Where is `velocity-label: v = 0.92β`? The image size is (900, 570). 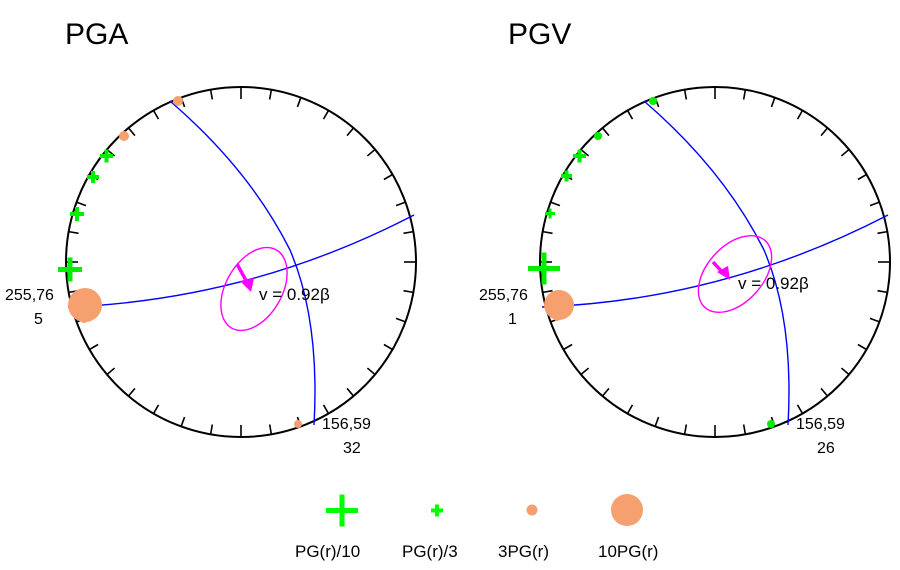 velocity-label: v = 0.92β is located at coordinates (773, 283).